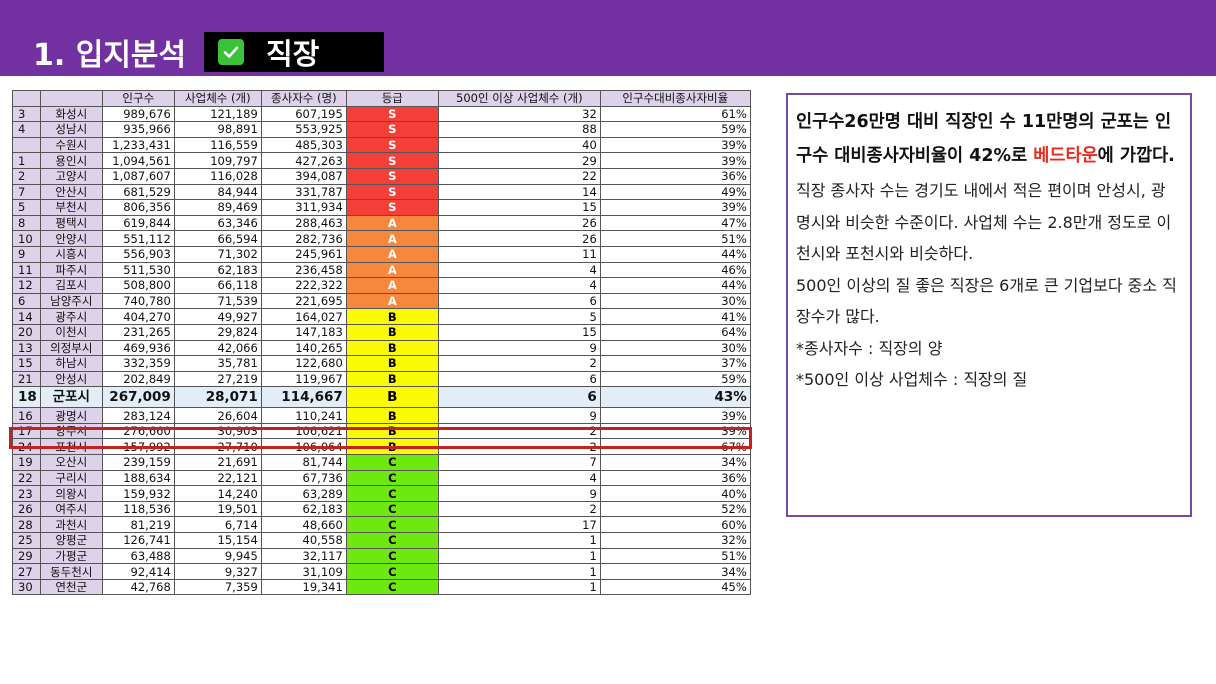 The width and height of the screenshot is (1216, 684). Describe the element at coordinates (519, 316) in the screenshot. I see `cell-large: 5` at that location.